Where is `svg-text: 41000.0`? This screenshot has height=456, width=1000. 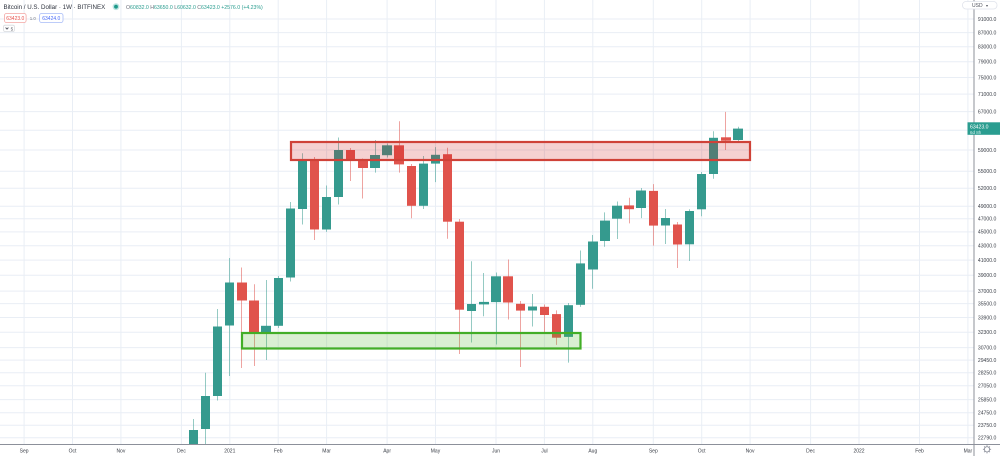 svg-text: 41000.0 is located at coordinates (987, 261).